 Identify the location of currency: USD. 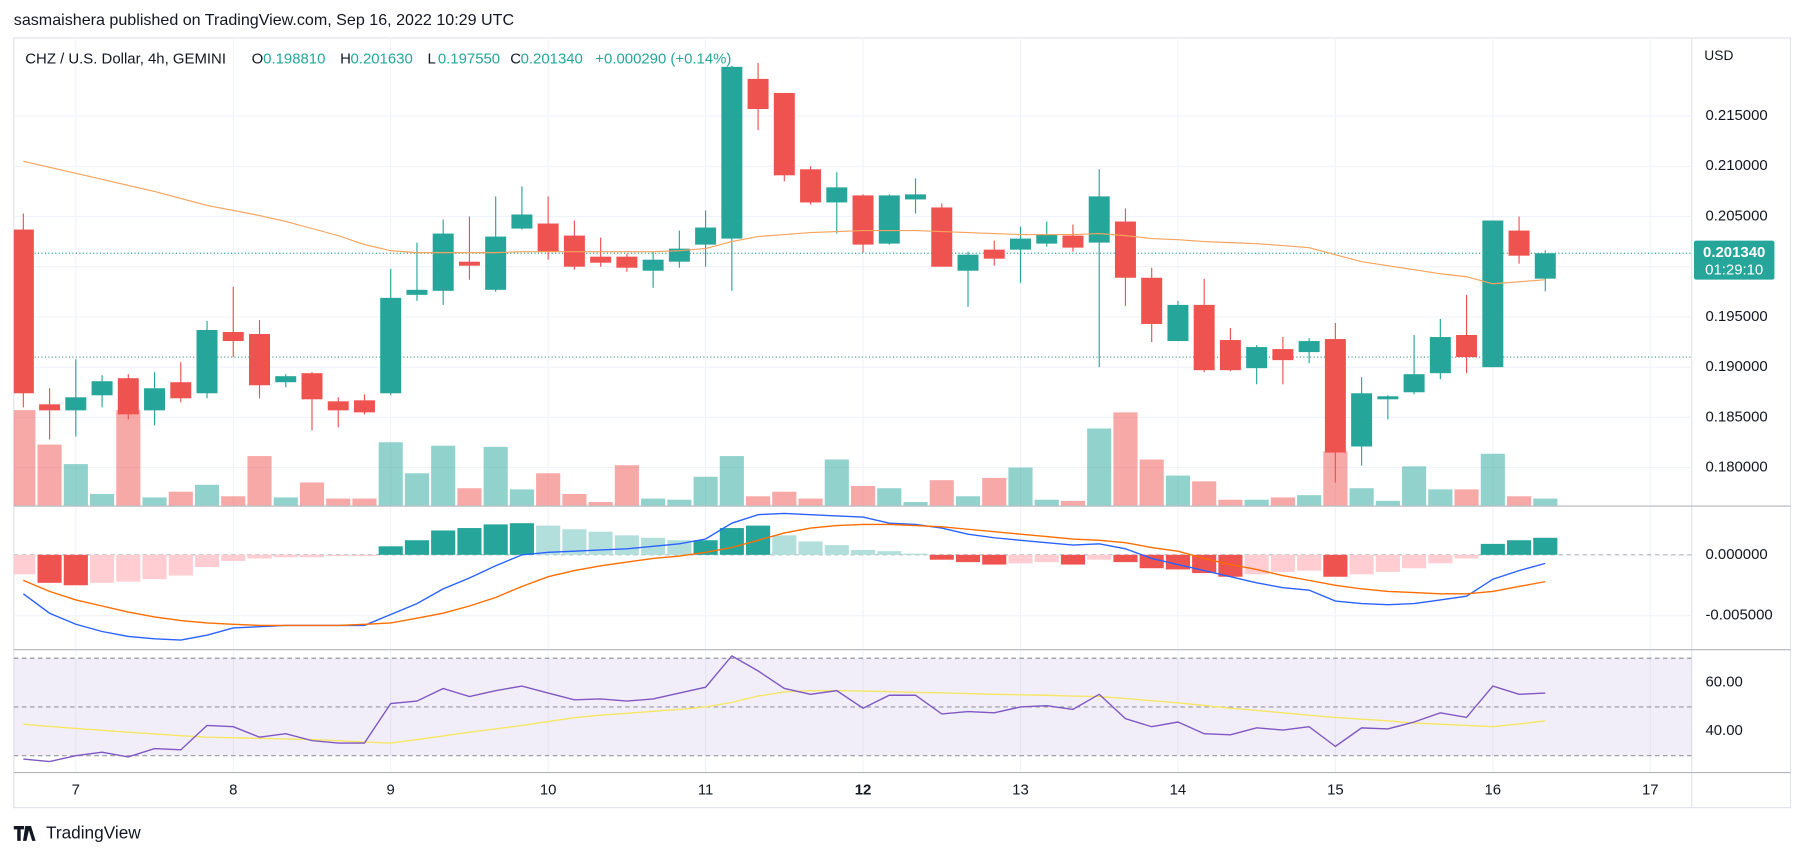
(1718, 55).